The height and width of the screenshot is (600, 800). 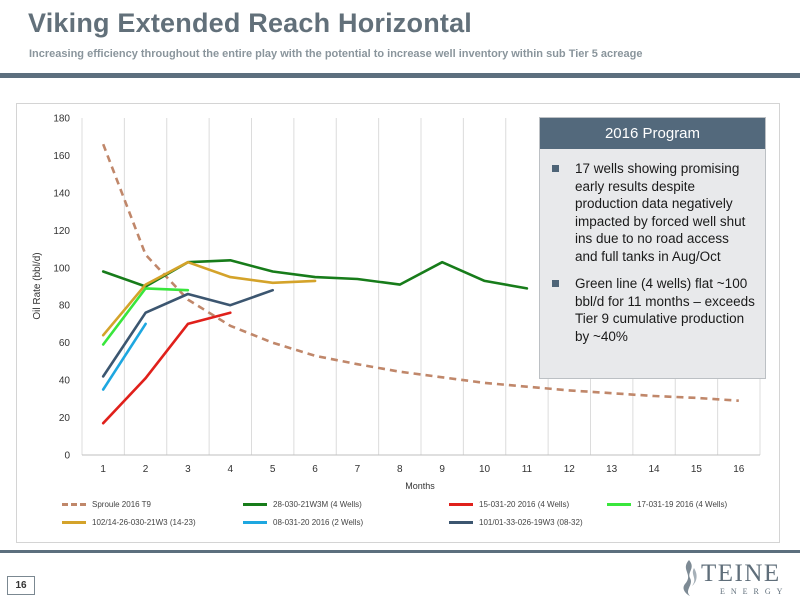 What do you see at coordinates (65, 343) in the screenshot?
I see `y-tick-label: 60` at bounding box center [65, 343].